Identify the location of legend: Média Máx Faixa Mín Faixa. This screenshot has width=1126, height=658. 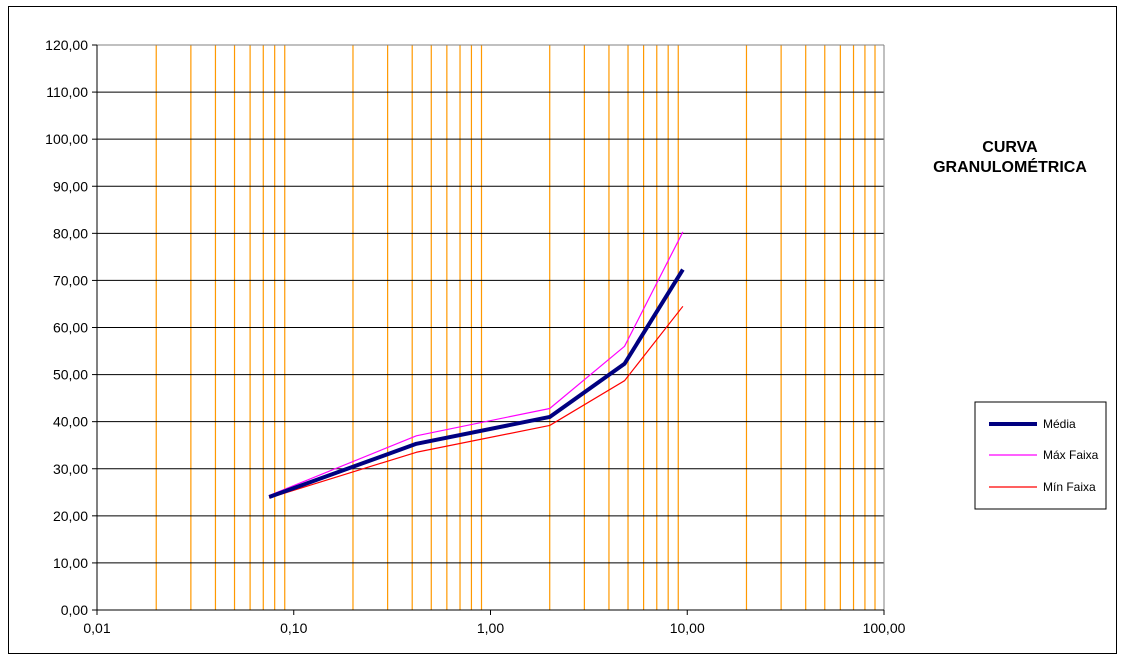
(1040, 455).